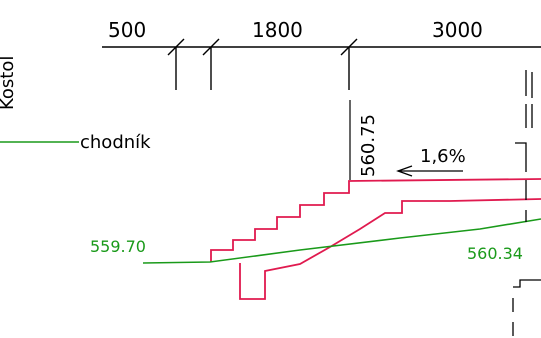  I want to click on right-structure, so click(526, 203).